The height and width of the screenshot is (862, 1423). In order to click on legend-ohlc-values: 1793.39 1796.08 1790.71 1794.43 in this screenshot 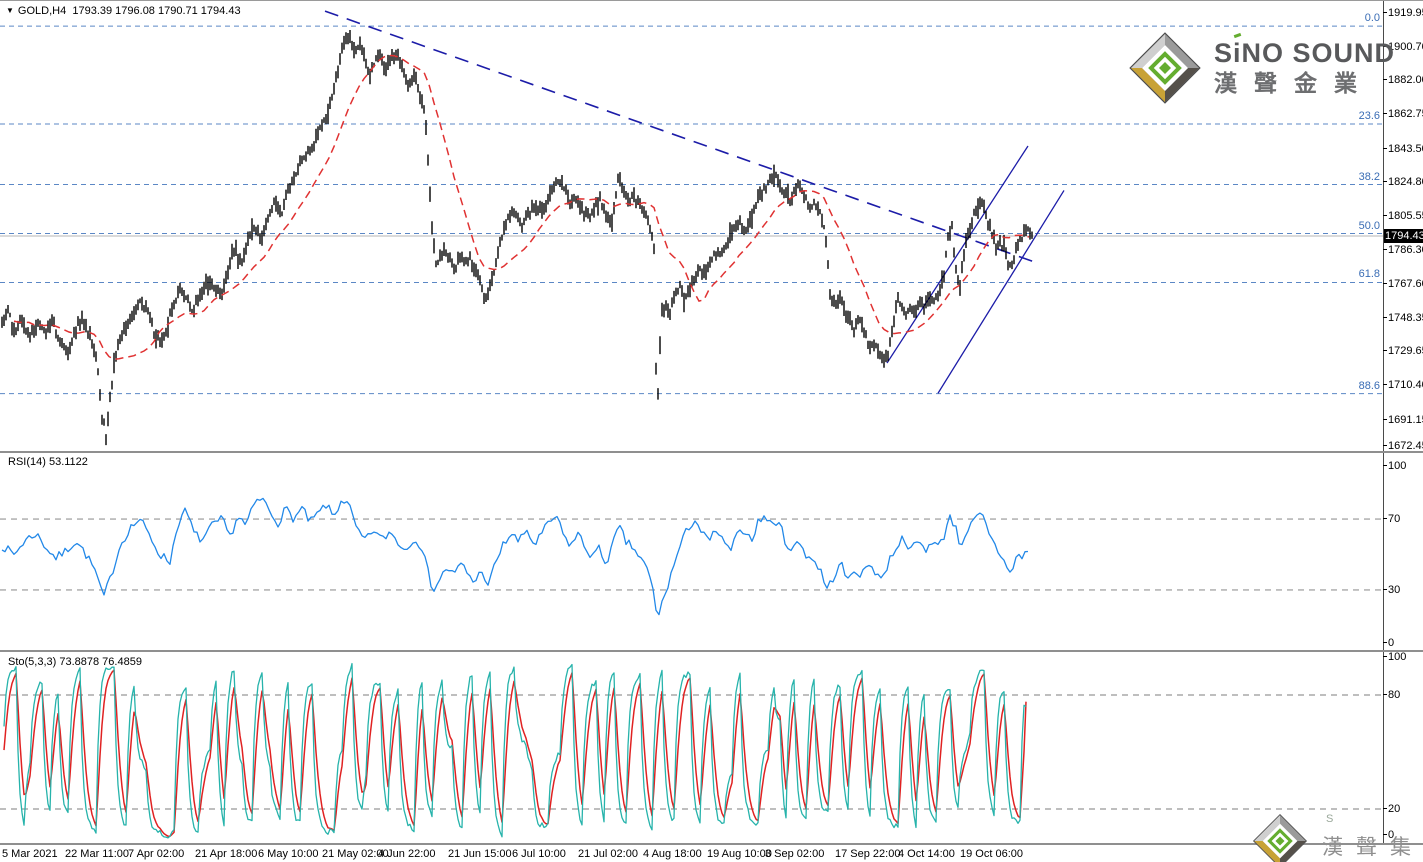, I will do `click(156, 11)`.